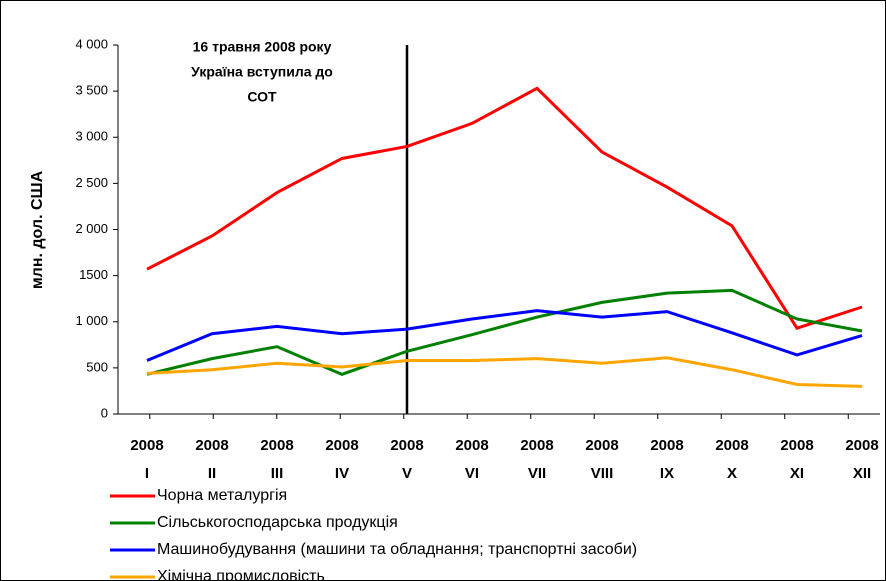  What do you see at coordinates (862, 473) in the screenshot?
I see `x-tick-label: XII` at bounding box center [862, 473].